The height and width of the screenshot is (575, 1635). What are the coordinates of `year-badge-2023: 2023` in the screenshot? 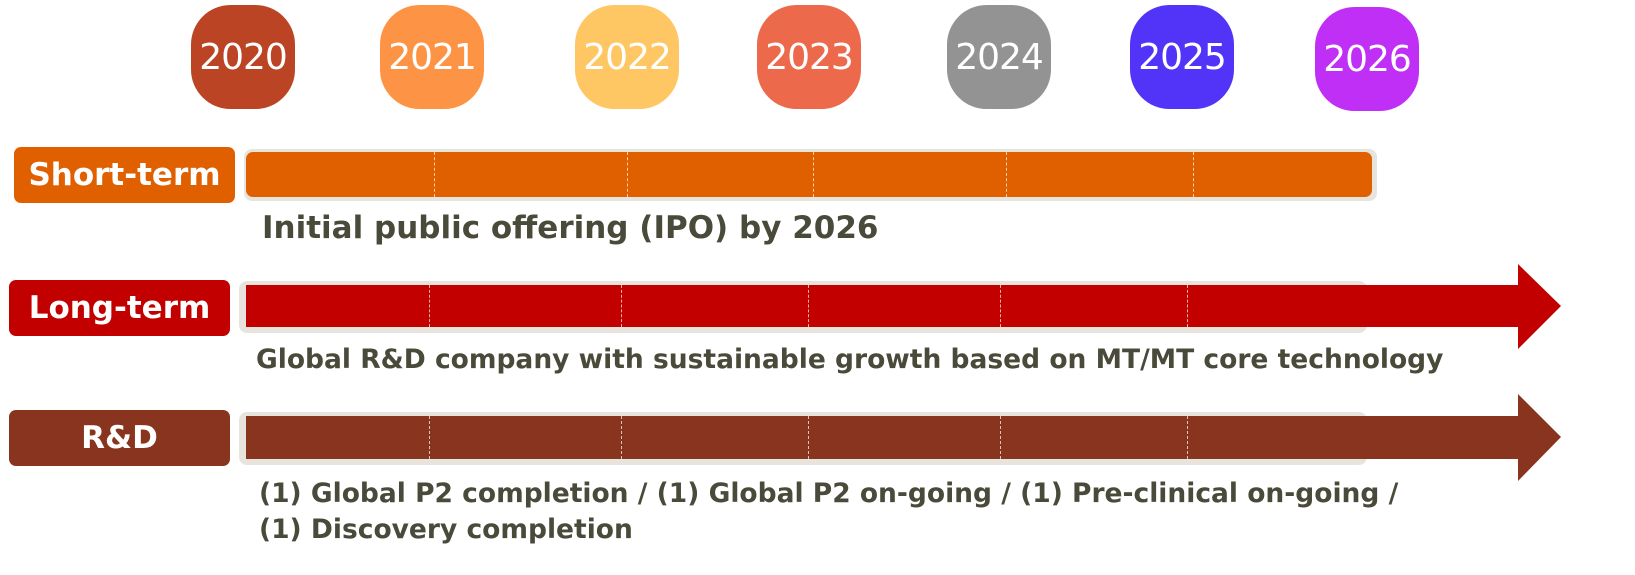 It's located at (809, 57).